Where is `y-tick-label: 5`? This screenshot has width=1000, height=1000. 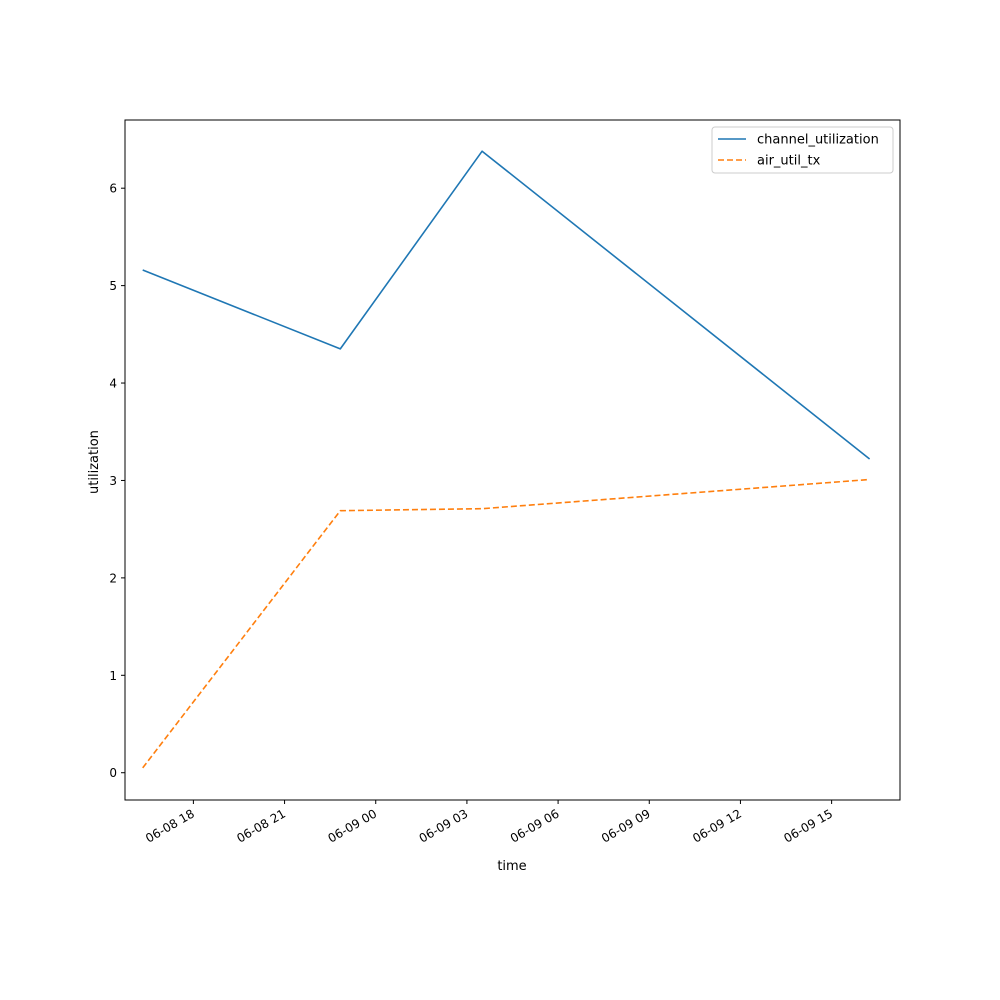 y-tick-label: 5 is located at coordinates (113, 286).